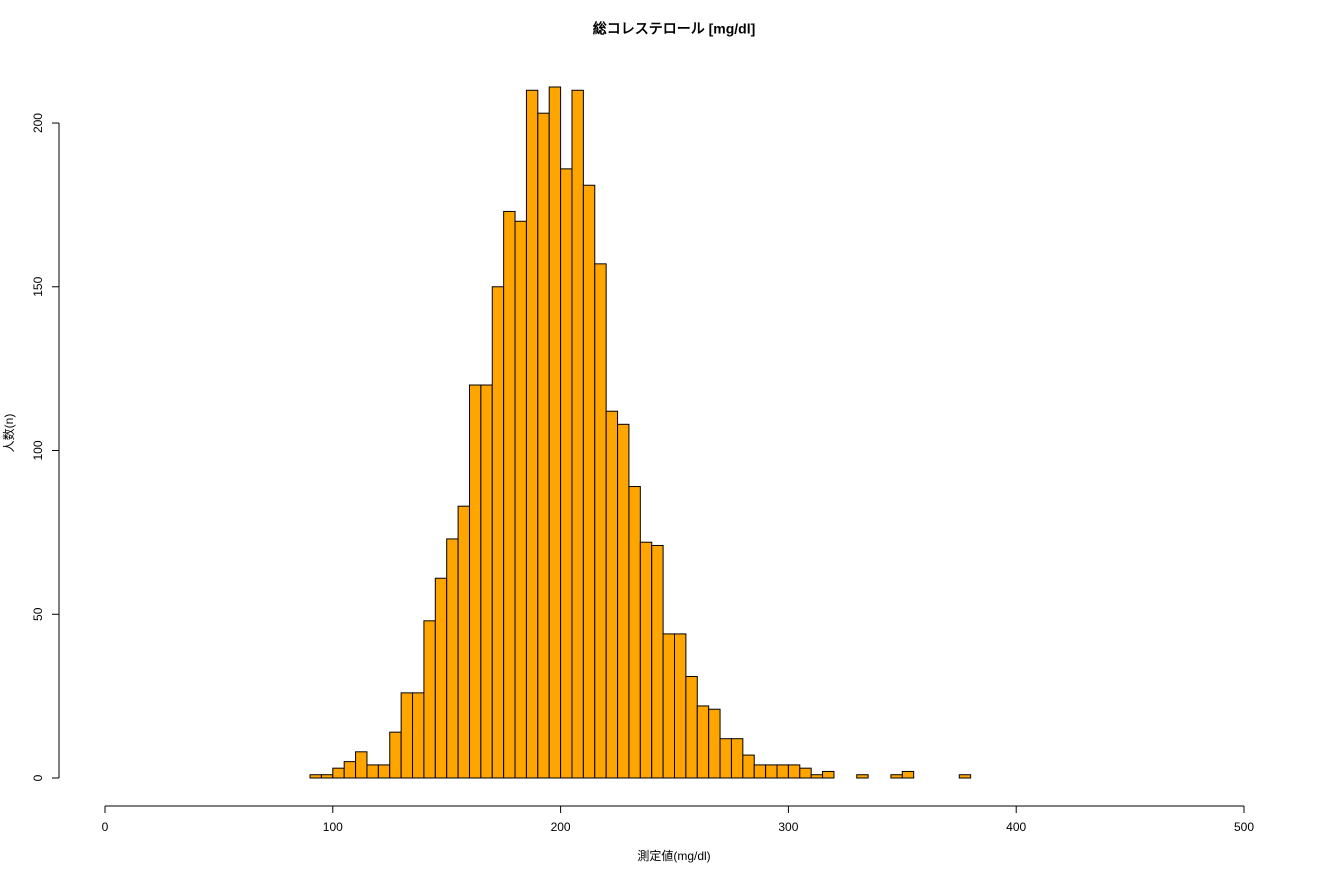  What do you see at coordinates (105, 827) in the screenshot?
I see `x-tick-label: 0` at bounding box center [105, 827].